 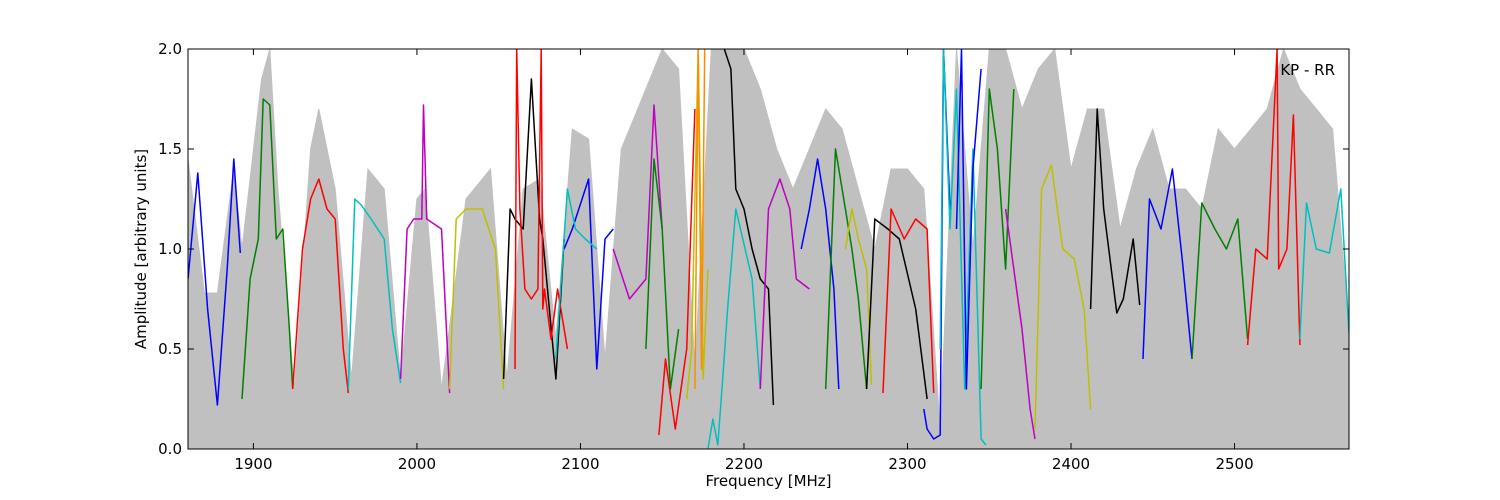 I want to click on y-tick-label: 0.5, so click(x=170, y=349).